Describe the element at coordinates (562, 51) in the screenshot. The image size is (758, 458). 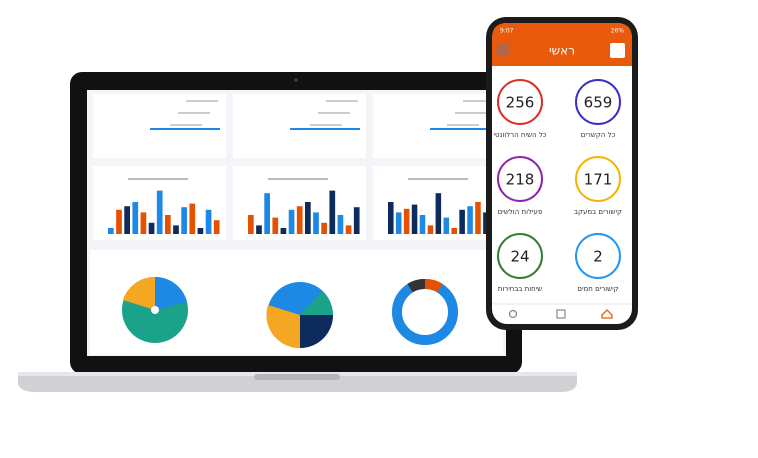
I see `app-title: ראשי` at that location.